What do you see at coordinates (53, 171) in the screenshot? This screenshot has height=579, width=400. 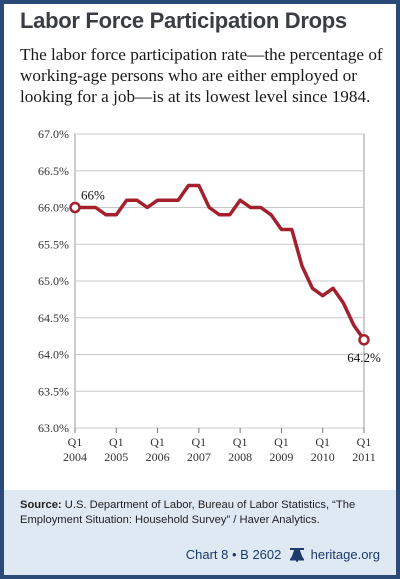 I see `y-tick-label: 66.5%` at bounding box center [53, 171].